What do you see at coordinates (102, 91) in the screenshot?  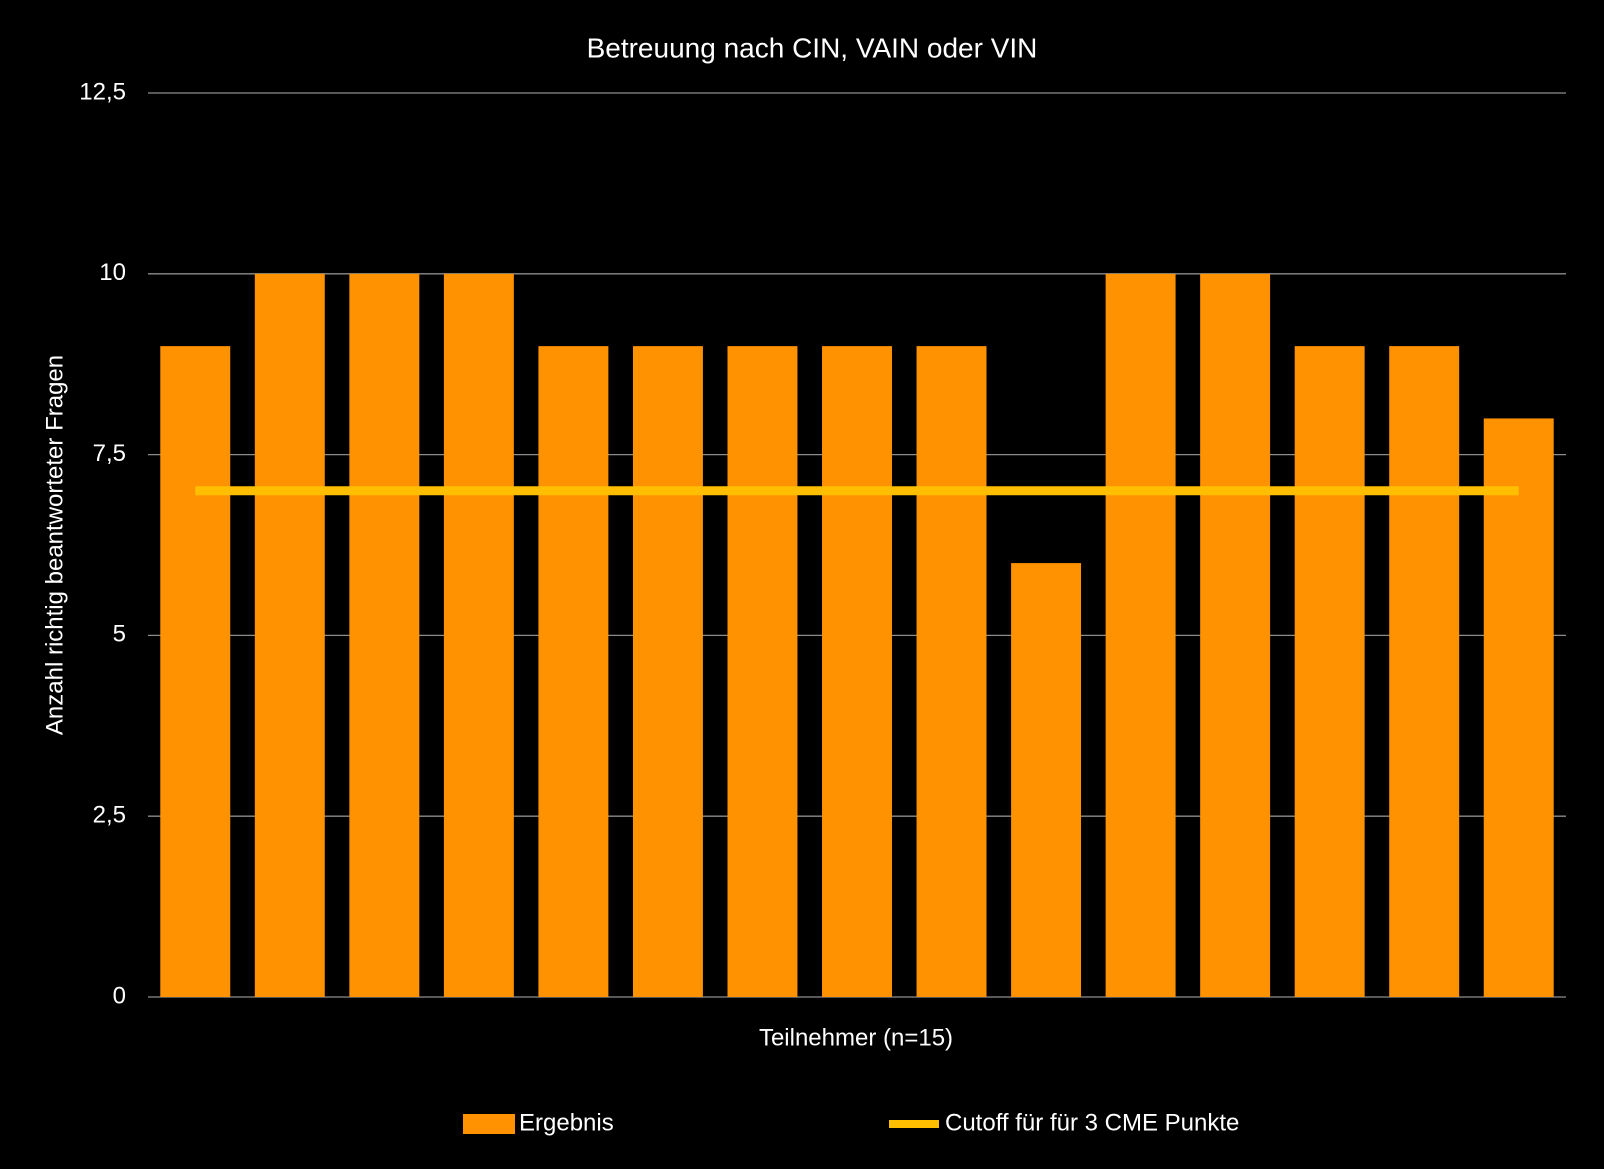 I see `y-tick-label: 12,5` at bounding box center [102, 91].